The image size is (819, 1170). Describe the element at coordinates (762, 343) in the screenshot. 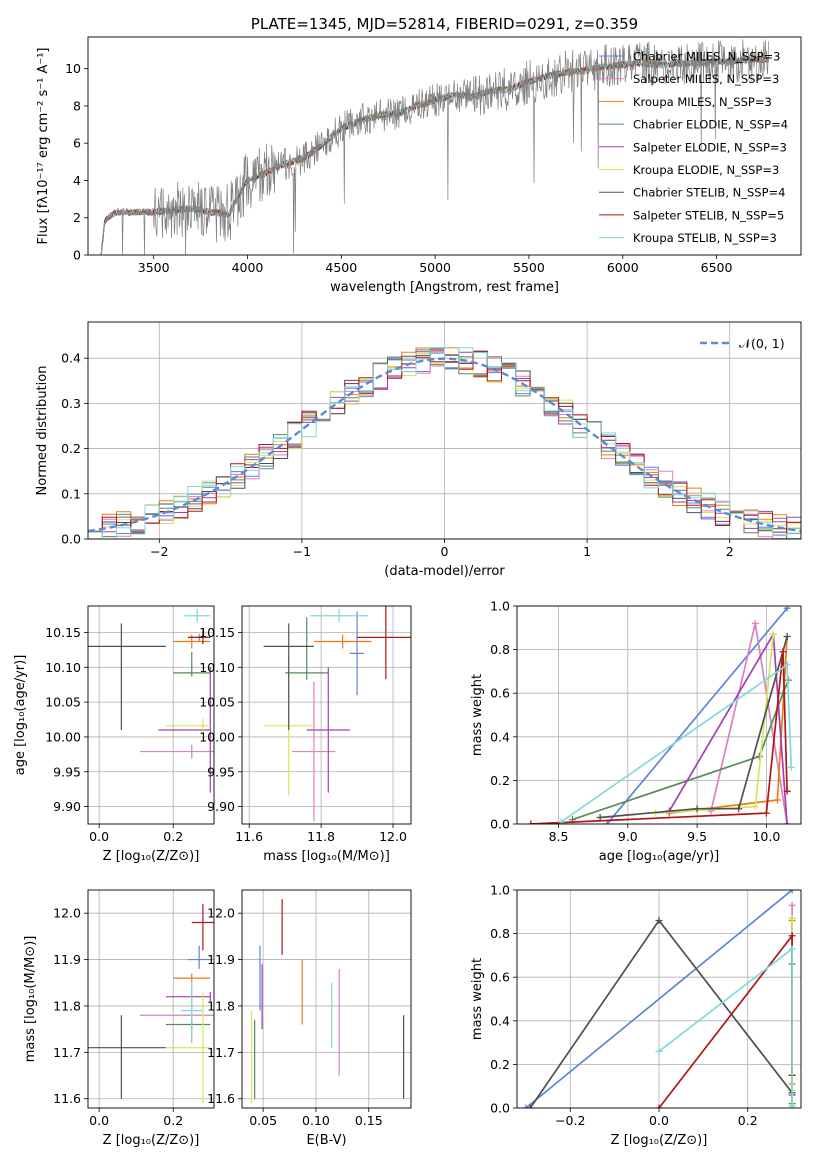

I see `legend-label: 𝒩(0, 1)` at that location.